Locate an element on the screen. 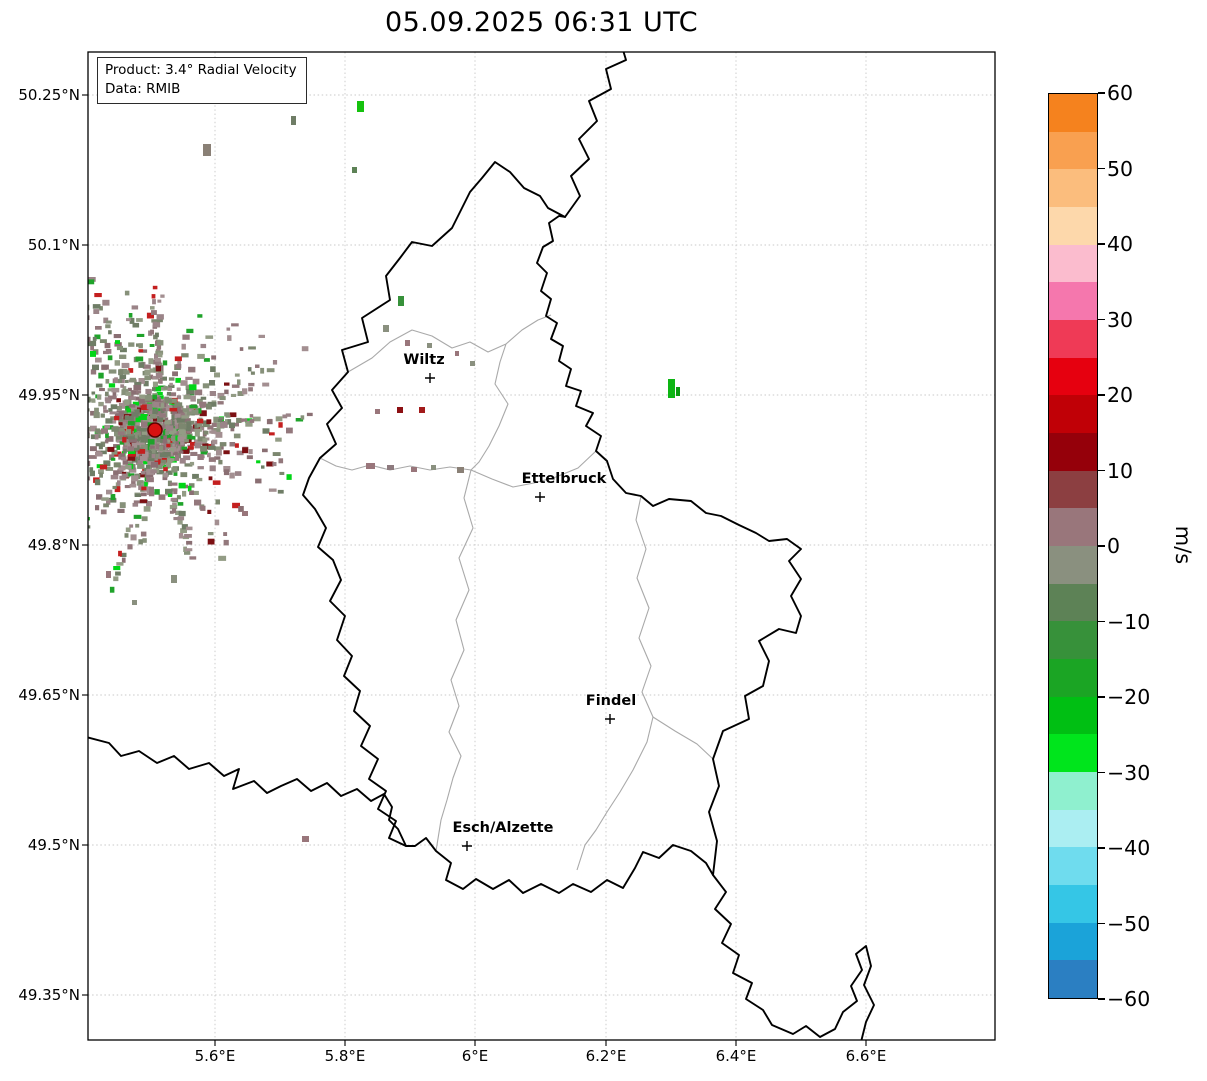  colorbar-tick-label: 30 is located at coordinates (1120, 319).